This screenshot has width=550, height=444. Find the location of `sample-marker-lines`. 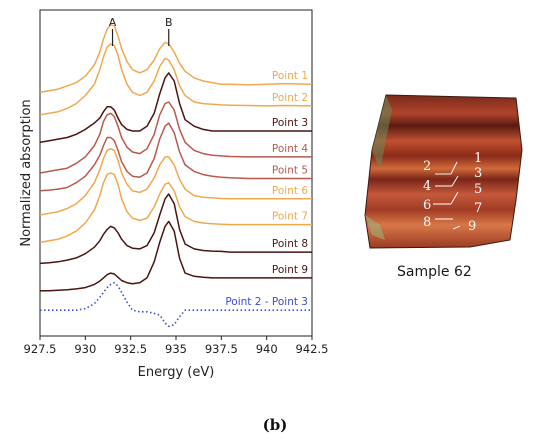

sample-marker-lines is located at coordinates (447, 195).